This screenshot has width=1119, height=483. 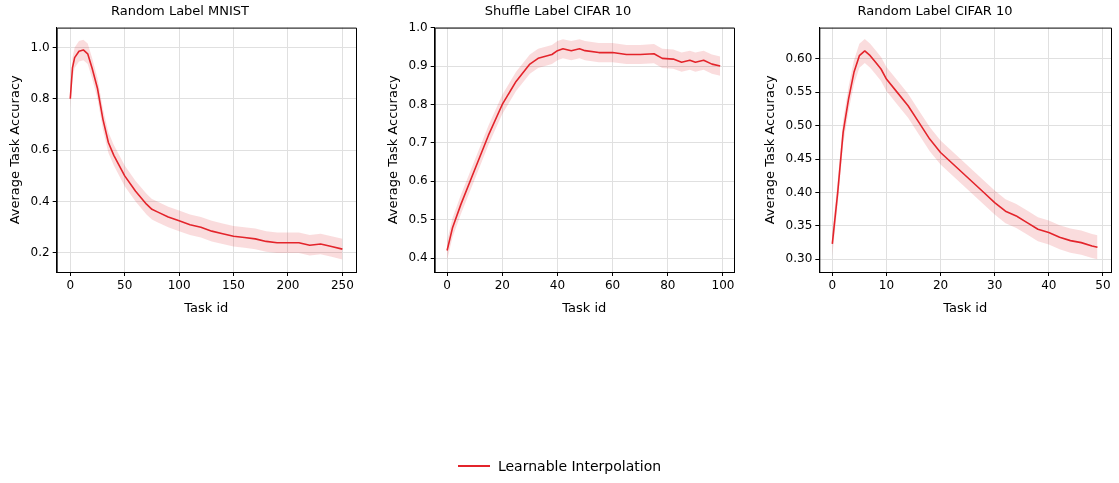 What do you see at coordinates (234, 285) in the screenshot?
I see `x-tick-label: 150` at bounding box center [234, 285].